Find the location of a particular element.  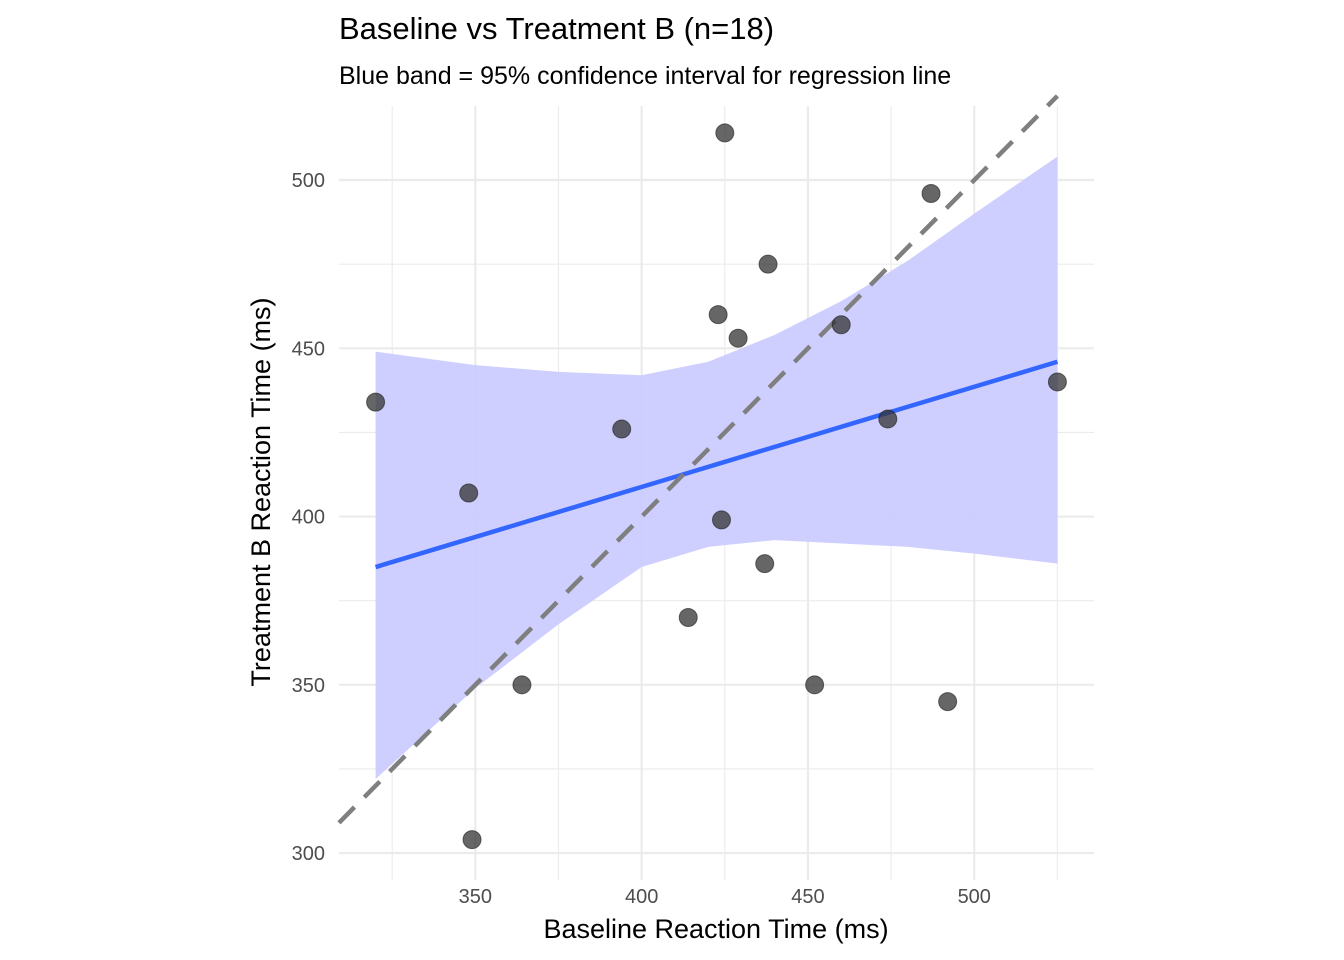

x-tick-label: 350 is located at coordinates (475, 897).